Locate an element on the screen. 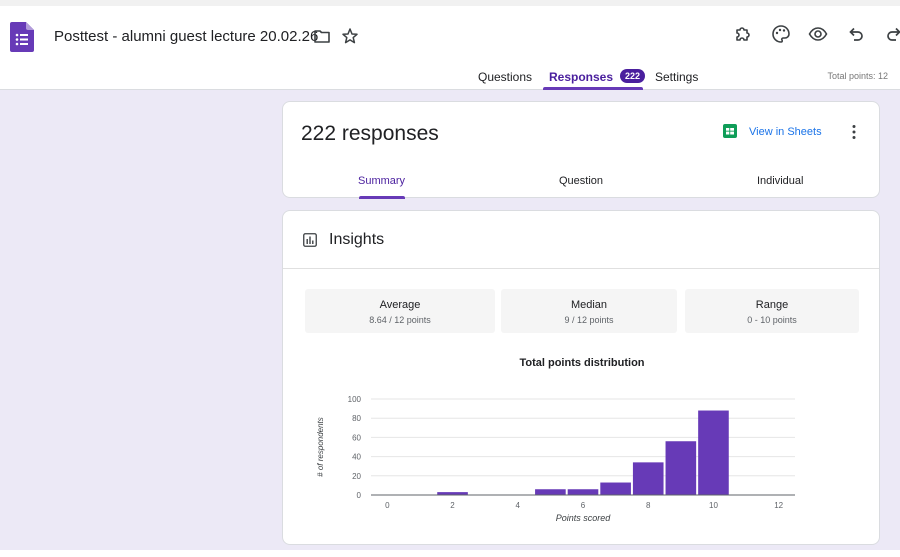 This screenshot has height=557, width=900. chart-y-tick-label: 20 is located at coordinates (356, 476).